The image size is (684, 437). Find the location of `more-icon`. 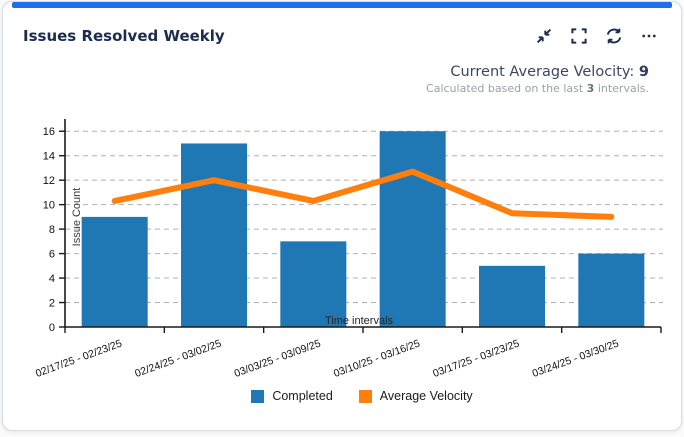

more-icon is located at coordinates (649, 36).